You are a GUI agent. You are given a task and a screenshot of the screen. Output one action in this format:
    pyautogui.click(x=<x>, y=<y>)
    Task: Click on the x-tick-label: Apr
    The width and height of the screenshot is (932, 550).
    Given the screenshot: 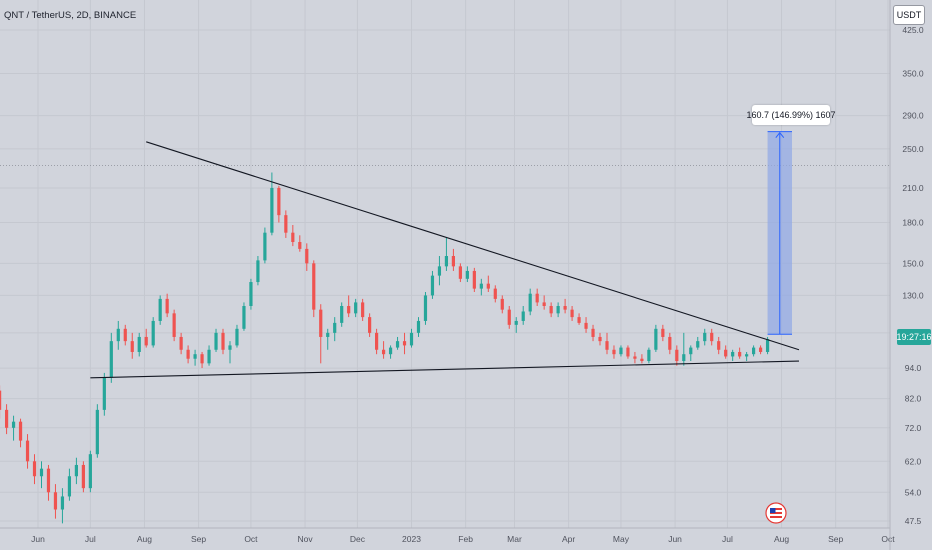 What is the action you would take?
    pyautogui.click(x=568, y=539)
    